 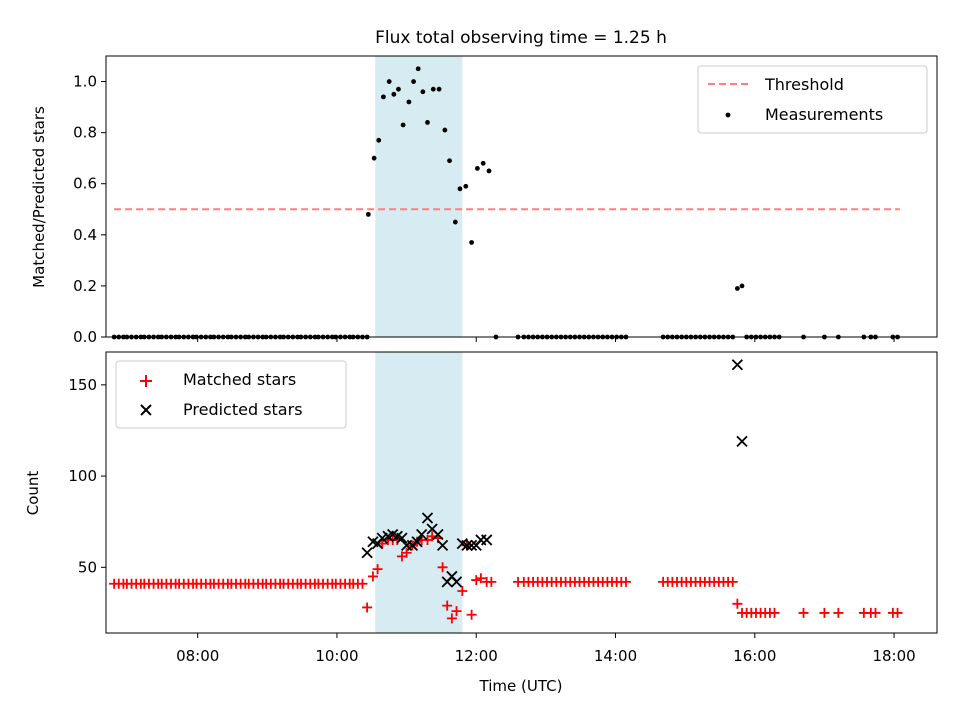 What do you see at coordinates (82, 476) in the screenshot?
I see `bottom-y-tick-label: 100` at bounding box center [82, 476].